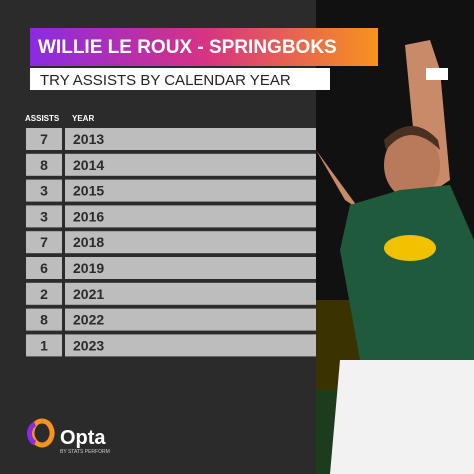 Image resolution: width=474 pixels, height=474 pixels. I want to click on year-value: 2016, so click(88, 216).